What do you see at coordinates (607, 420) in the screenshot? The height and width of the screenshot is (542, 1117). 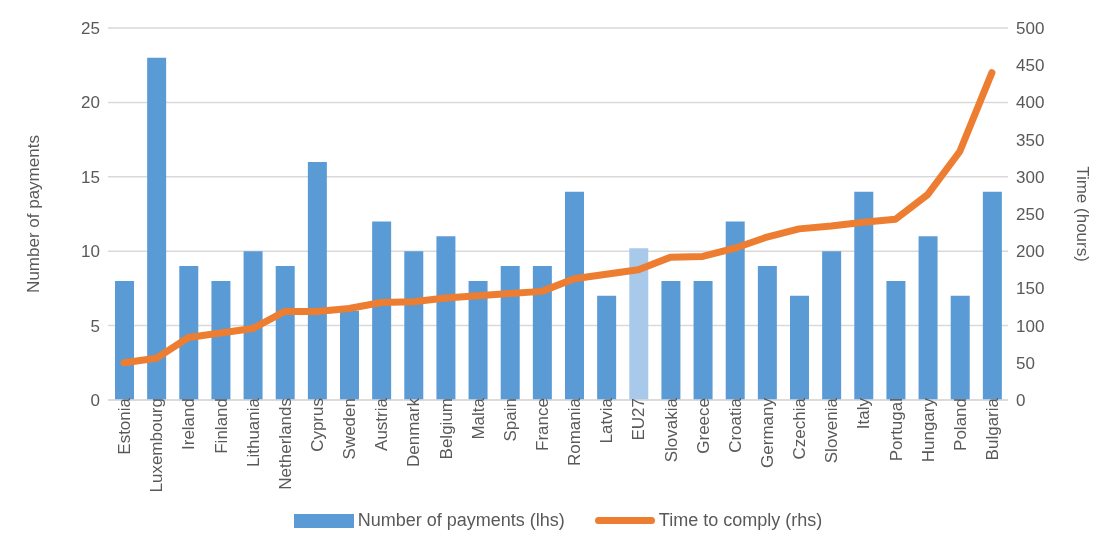 I see `x-tick-label: Latvia` at bounding box center [607, 420].